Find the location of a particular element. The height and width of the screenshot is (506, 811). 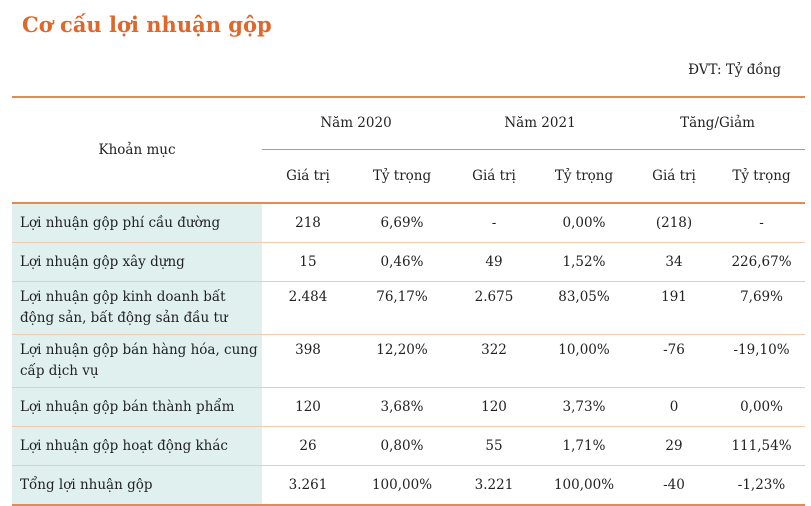

row-label: Tổng lợi nhuận gộp is located at coordinates (137, 485).